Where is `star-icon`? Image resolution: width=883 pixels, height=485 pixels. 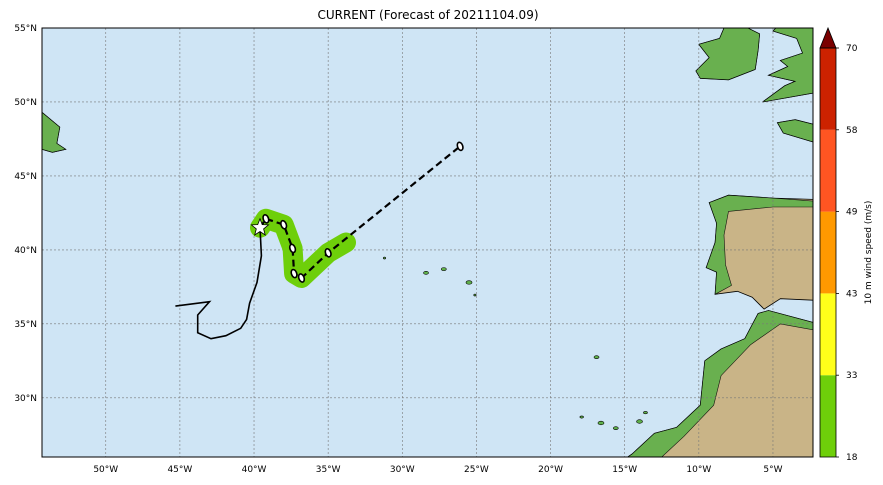 star-icon is located at coordinates (260, 226).